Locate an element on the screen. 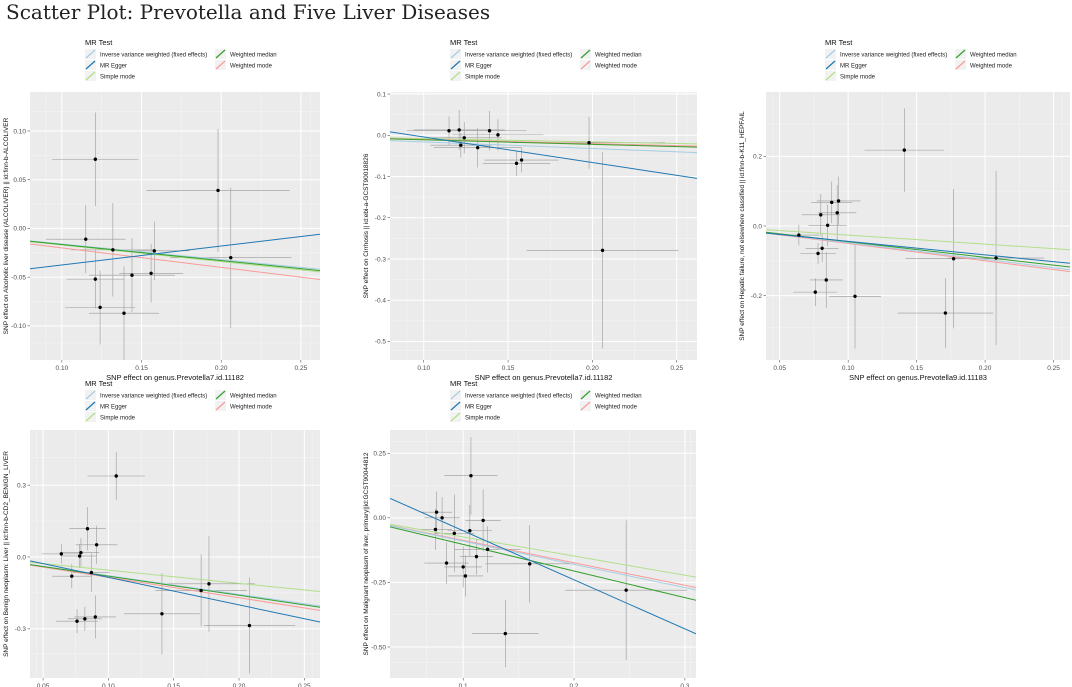 This screenshot has height=687, width=1072. y-tick-label: -0.5 is located at coordinates (381, 342).